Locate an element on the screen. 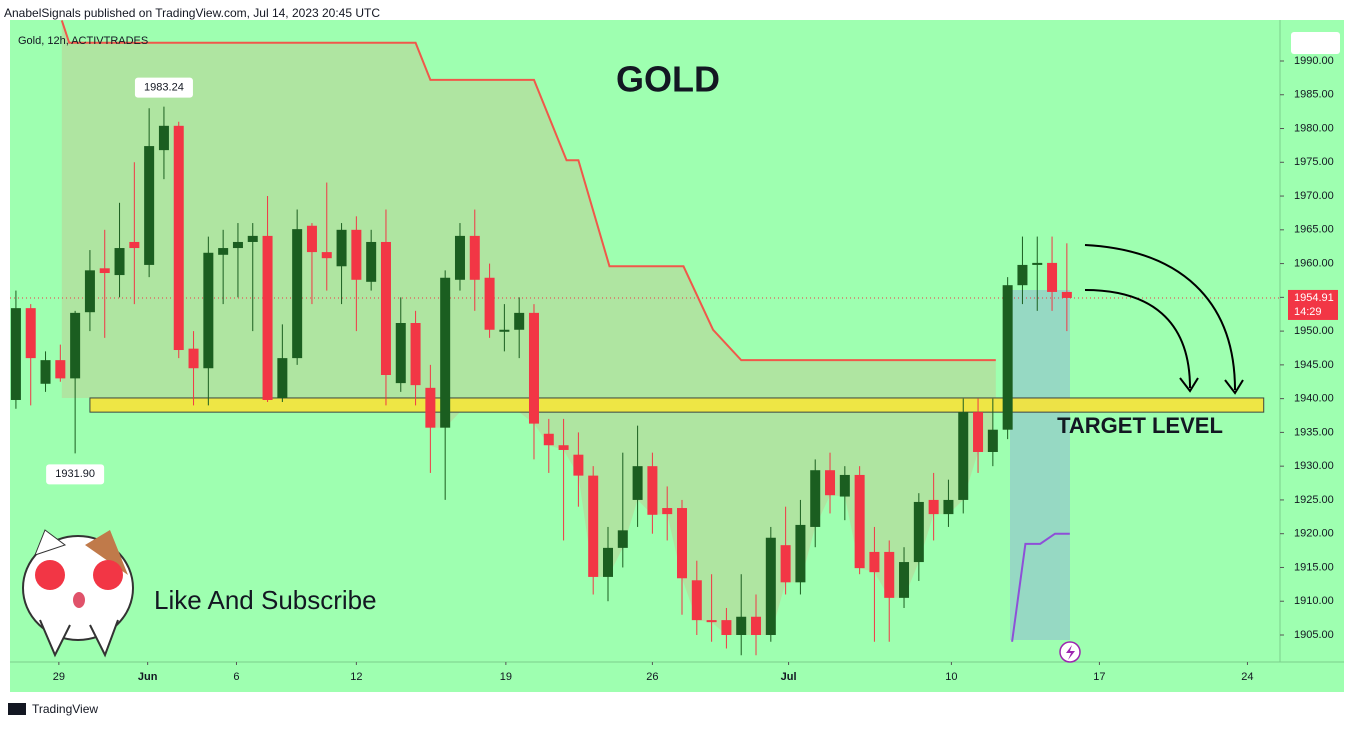  stop-line is located at coordinates (1040, 587).